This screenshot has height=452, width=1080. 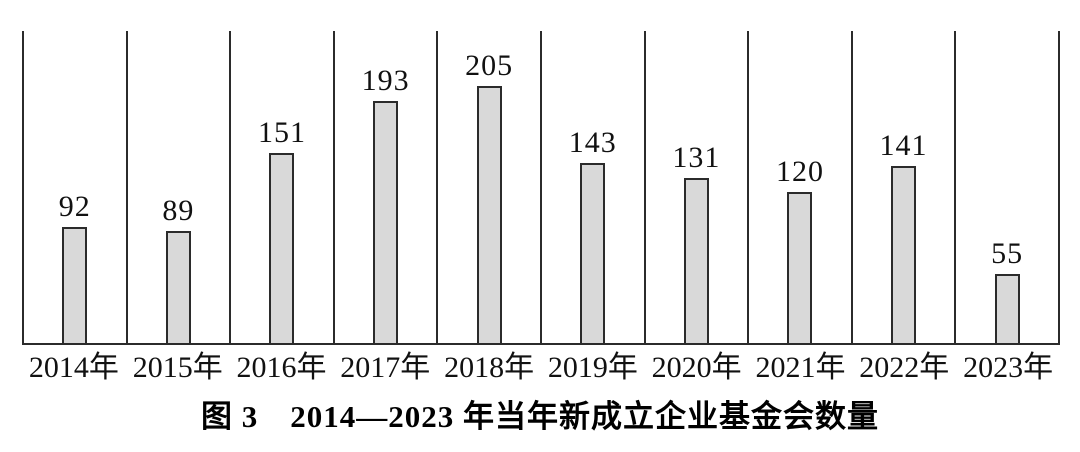 What do you see at coordinates (592, 367) in the screenshot?
I see `x-axis-label-2019年: 2019年` at bounding box center [592, 367].